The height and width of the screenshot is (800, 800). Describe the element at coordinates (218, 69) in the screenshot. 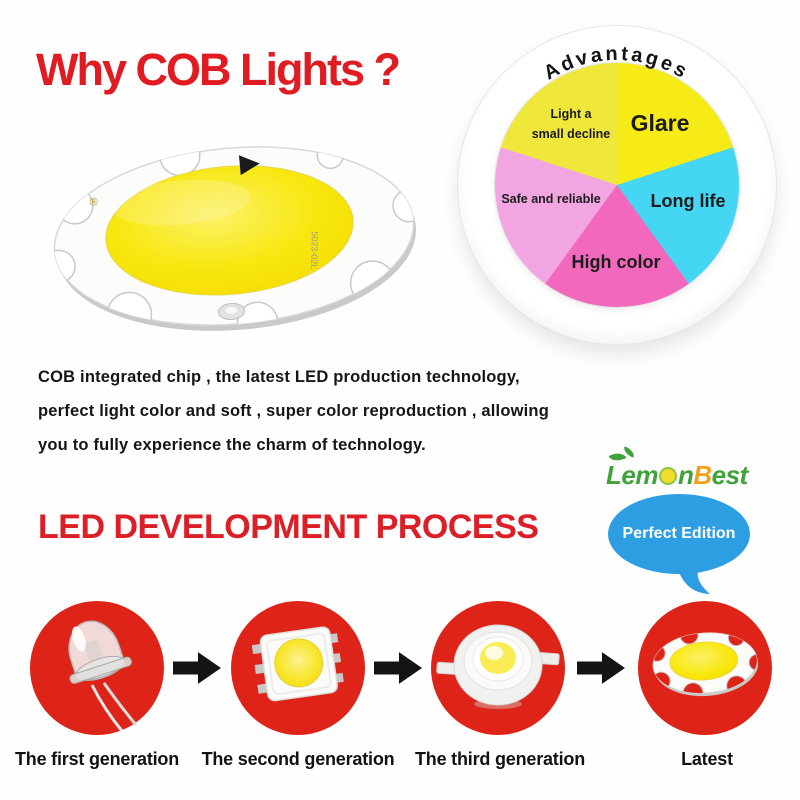

I see `page-title: Why COB Lights ?` at that location.